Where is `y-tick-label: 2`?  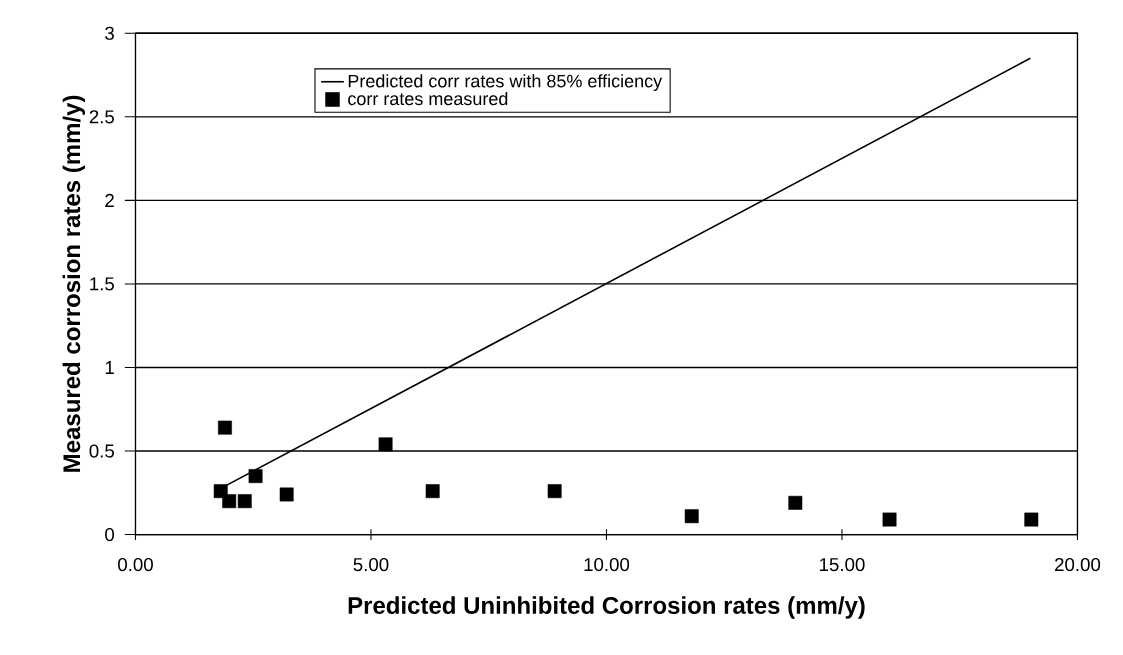
y-tick-label: 2 is located at coordinates (109, 200).